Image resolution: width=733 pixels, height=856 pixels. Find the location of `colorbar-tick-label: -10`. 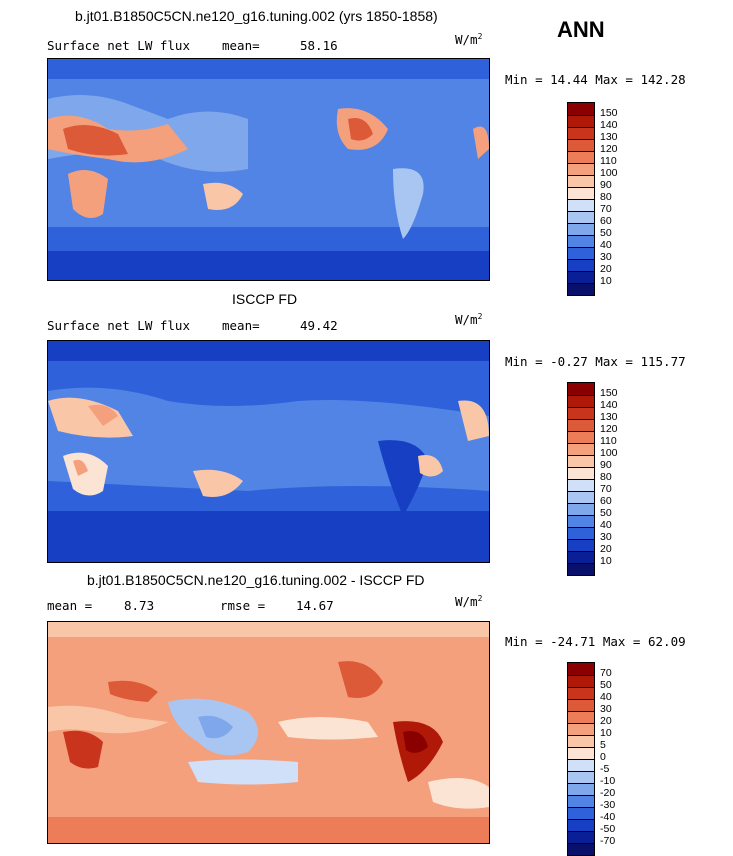

colorbar-tick-label: -10 is located at coordinates (608, 781).